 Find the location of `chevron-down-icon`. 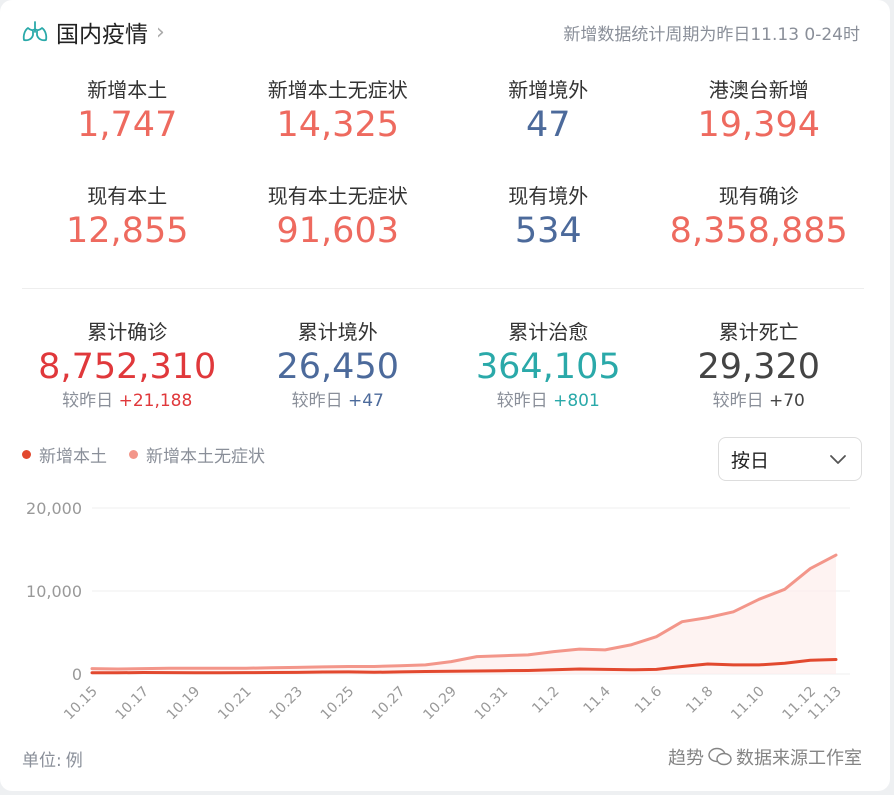

chevron-down-icon is located at coordinates (838, 459).